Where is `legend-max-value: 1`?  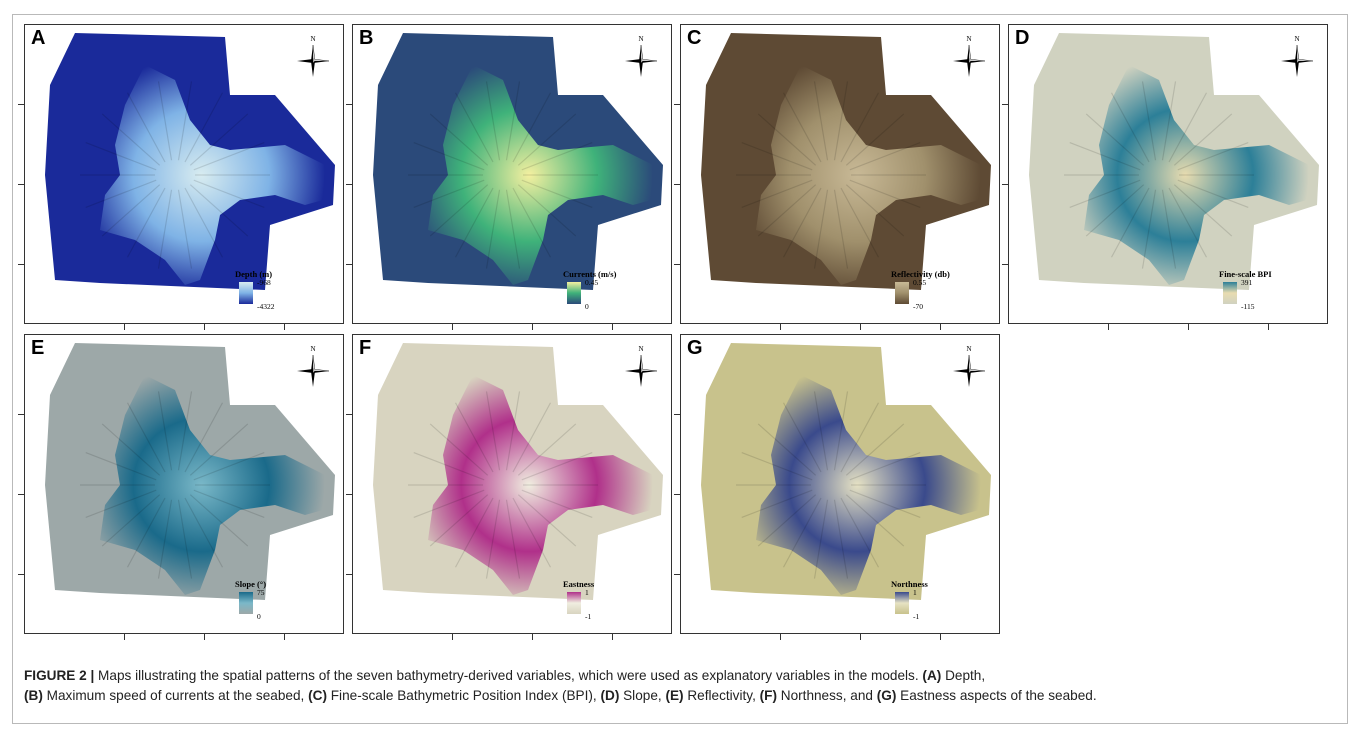 legend-max-value: 1 is located at coordinates (915, 592).